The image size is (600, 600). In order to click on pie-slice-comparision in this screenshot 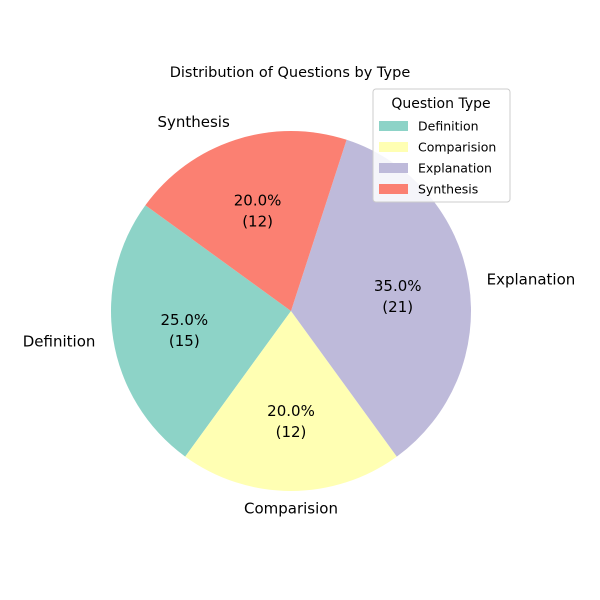, I will do `click(291, 401)`.